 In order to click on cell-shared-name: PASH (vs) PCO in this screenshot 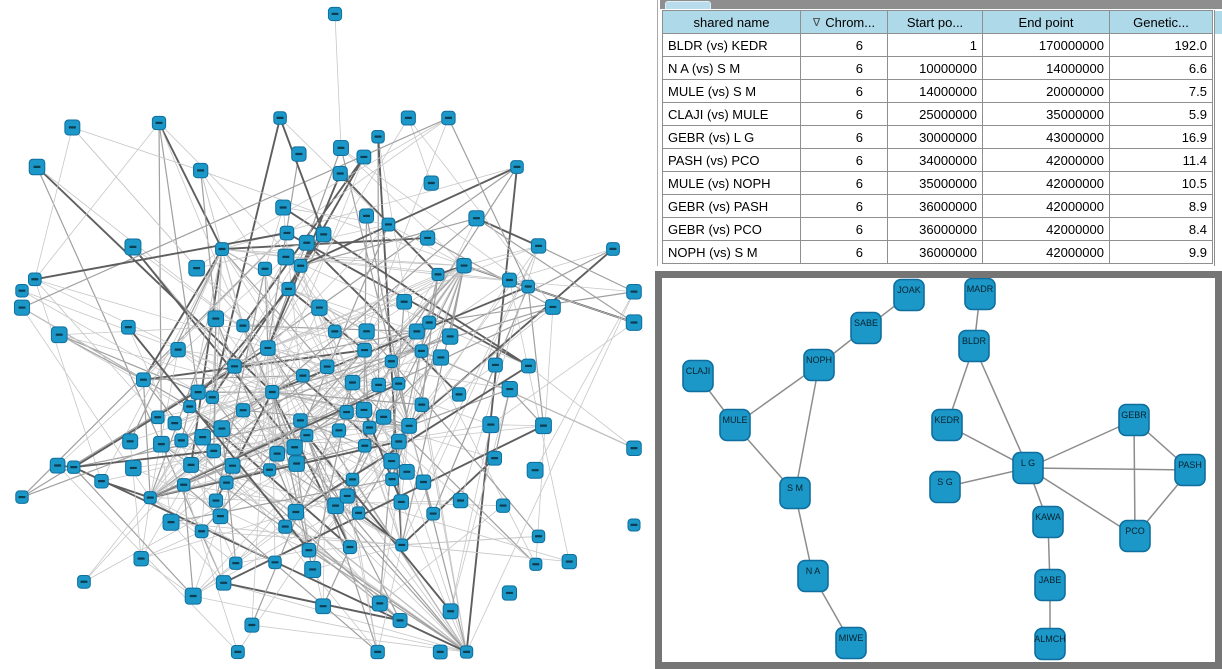, I will do `click(731, 160)`.